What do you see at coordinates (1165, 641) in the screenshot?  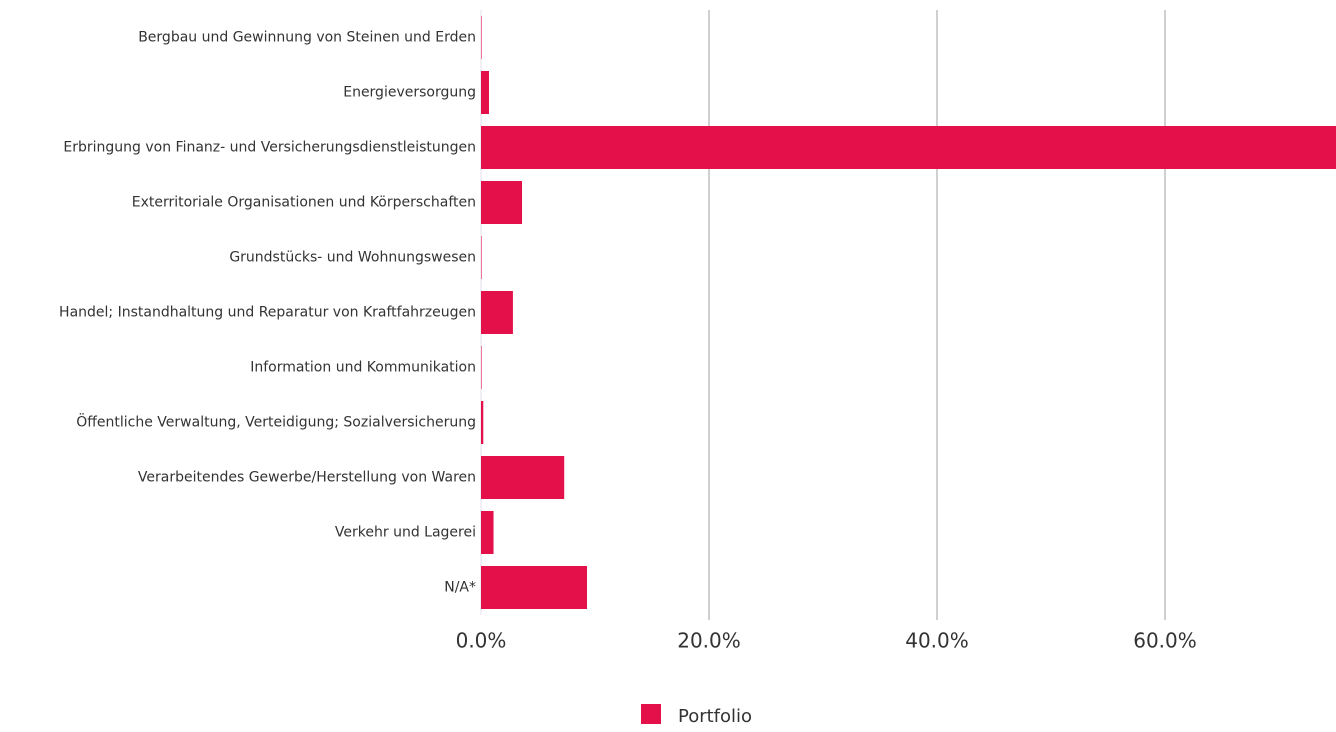 I see `x-tick-label: 60.0%` at bounding box center [1165, 641].